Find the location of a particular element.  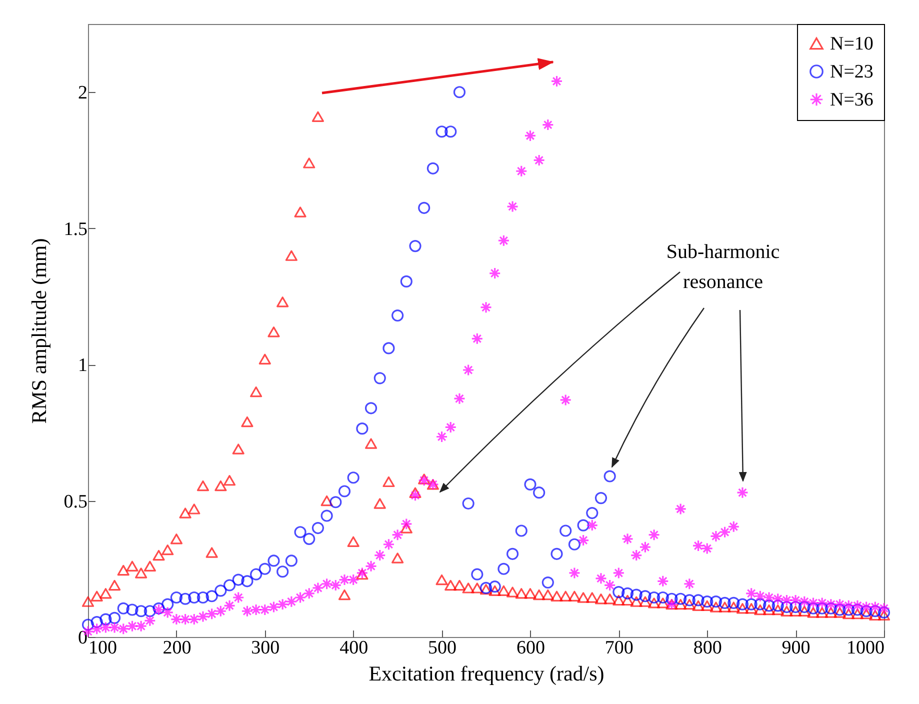

annotation: Sub-harmonic resonance is located at coordinates (723, 267).